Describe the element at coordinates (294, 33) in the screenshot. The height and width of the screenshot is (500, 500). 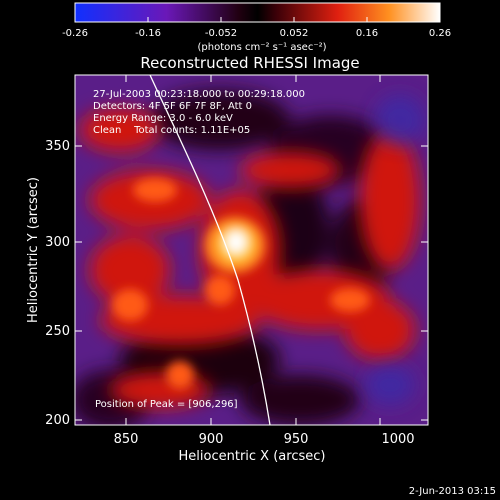
I see `colorbar-tick-label: 0.052` at that location.